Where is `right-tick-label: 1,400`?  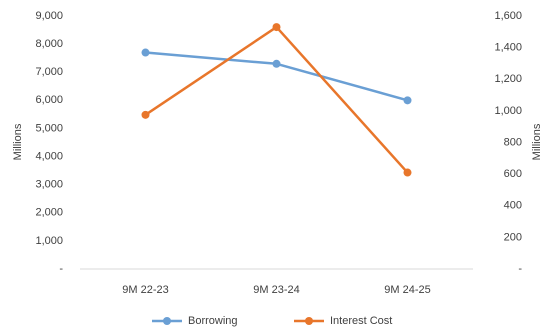
right-tick-label: 1,400 is located at coordinates (508, 48).